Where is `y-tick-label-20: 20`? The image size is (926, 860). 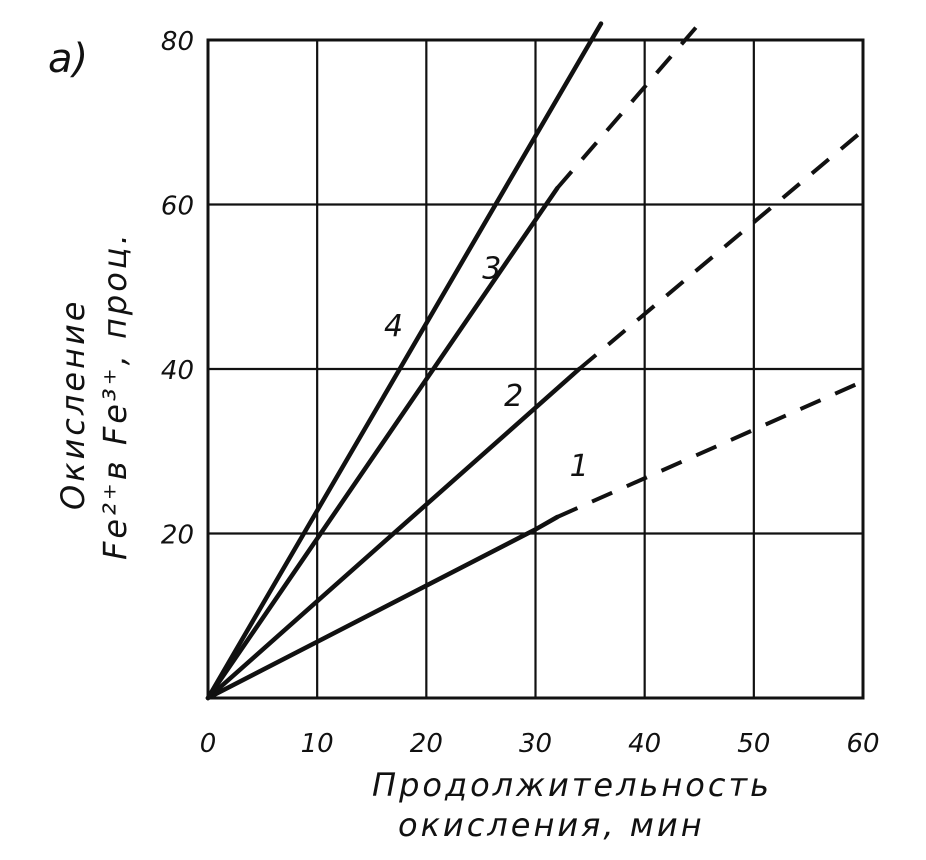
y-tick-label-20: 20 is located at coordinates (177, 536).